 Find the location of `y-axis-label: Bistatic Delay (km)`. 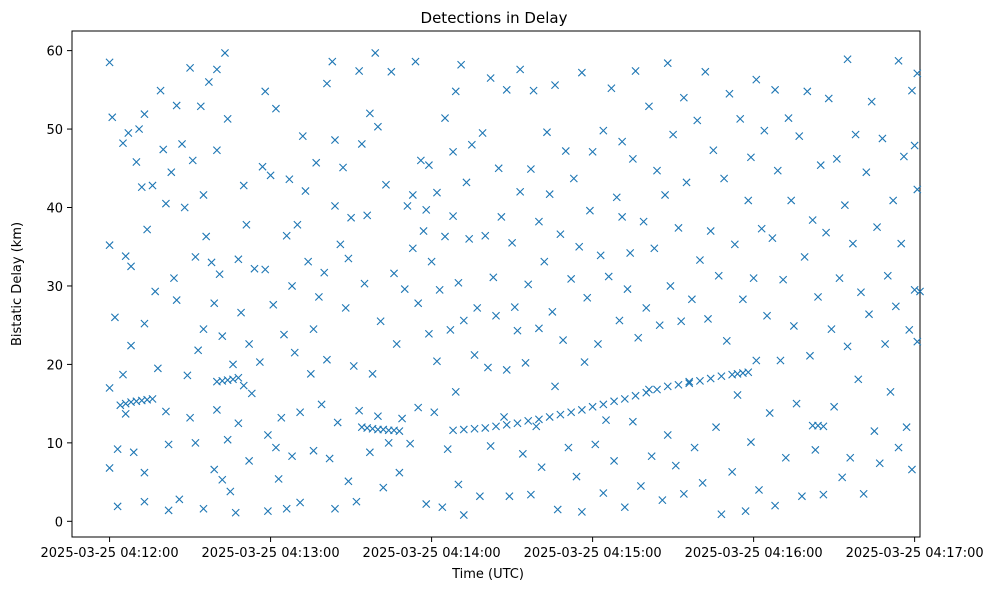

y-axis-label: Bistatic Delay (km) is located at coordinates (17, 284).